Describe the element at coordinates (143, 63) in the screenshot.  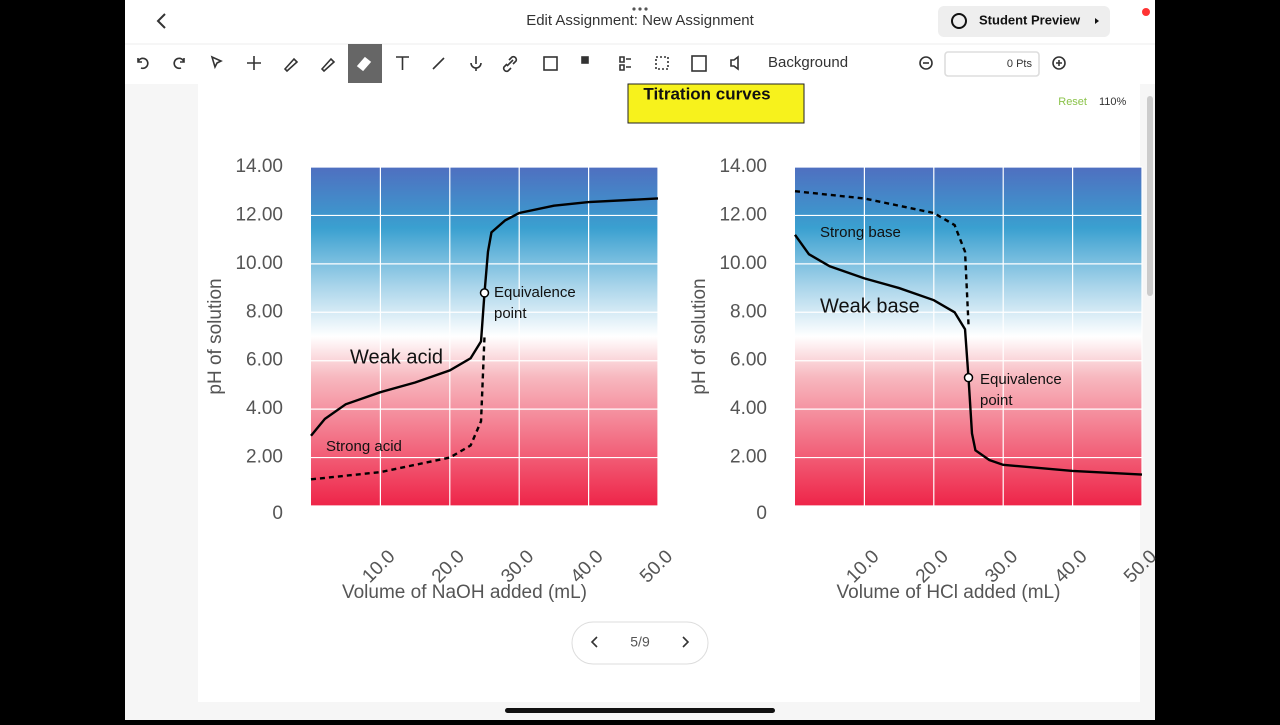
I see `undo` at that location.